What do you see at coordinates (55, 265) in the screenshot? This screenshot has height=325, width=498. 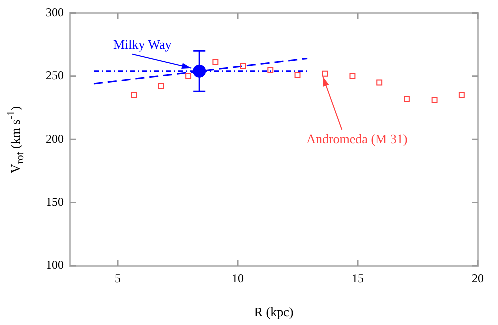 I see `y-tick-label: 100` at bounding box center [55, 265].